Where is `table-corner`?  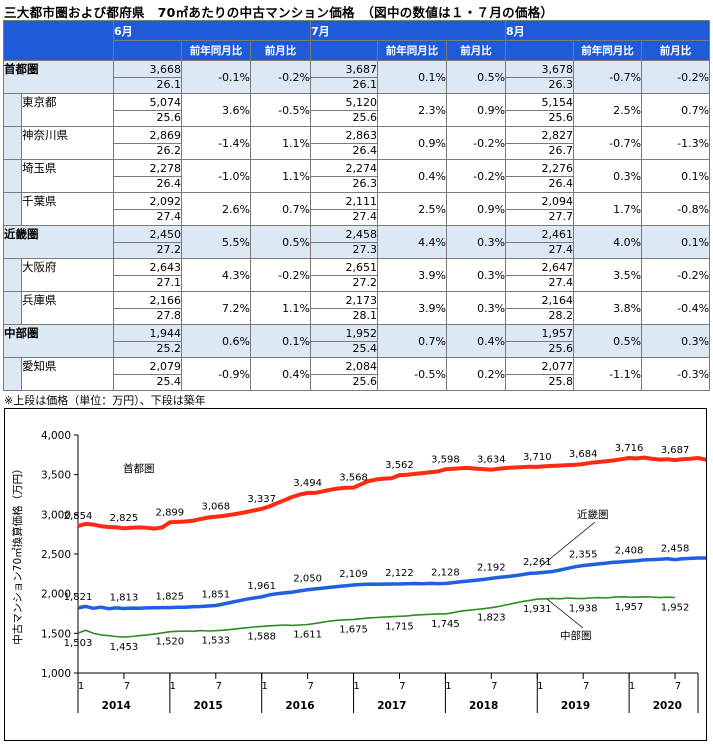 table-corner is located at coordinates (58, 40).